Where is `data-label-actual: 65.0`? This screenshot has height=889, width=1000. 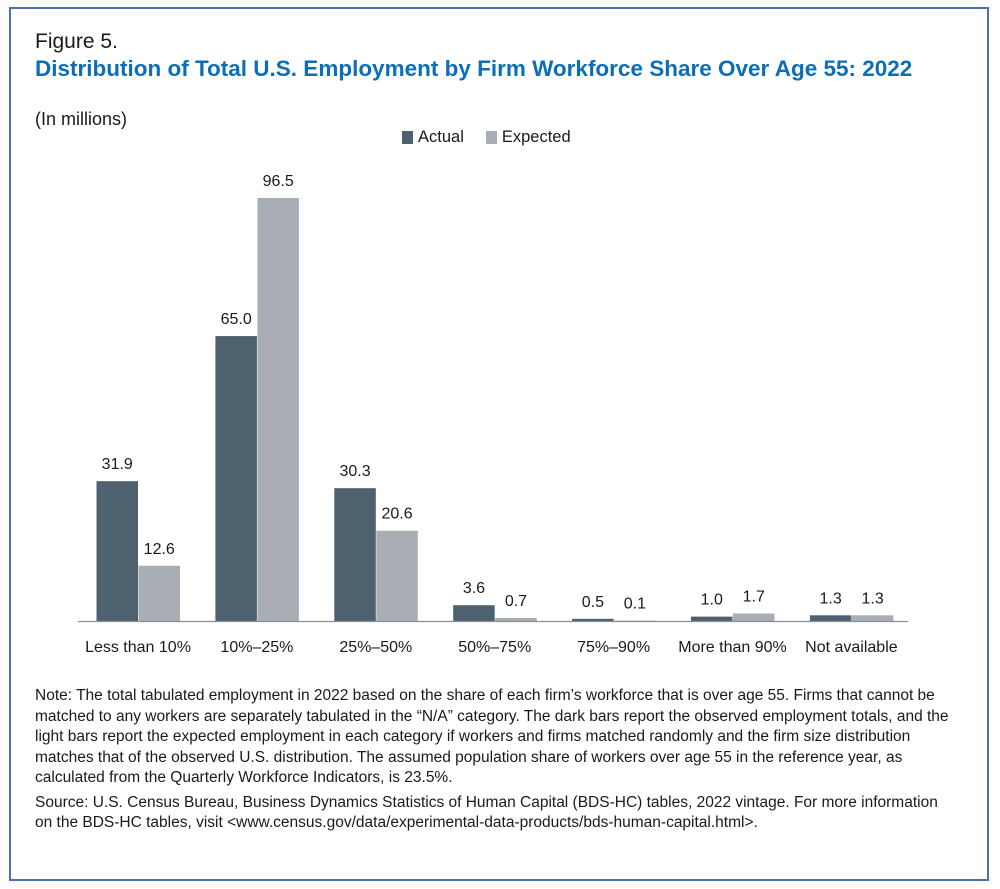 data-label-actual: 65.0 is located at coordinates (236, 319).